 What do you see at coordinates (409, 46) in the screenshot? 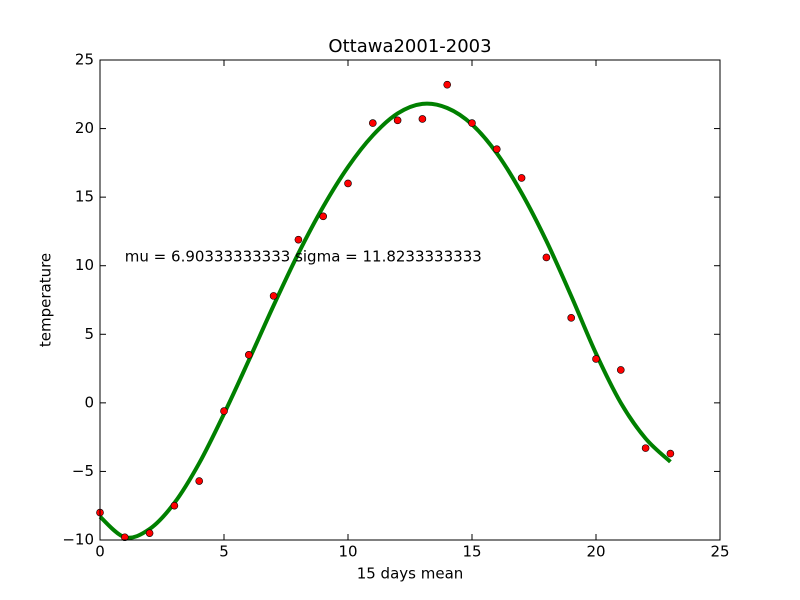
I see `chart-title: Ottawa2001-2003` at bounding box center [409, 46].